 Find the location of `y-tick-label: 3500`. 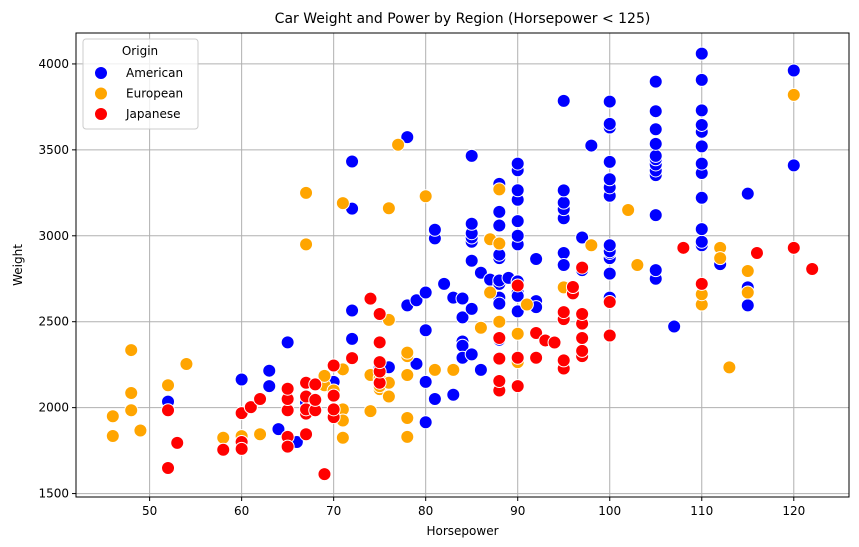

y-tick-label: 3500 is located at coordinates (53, 150).